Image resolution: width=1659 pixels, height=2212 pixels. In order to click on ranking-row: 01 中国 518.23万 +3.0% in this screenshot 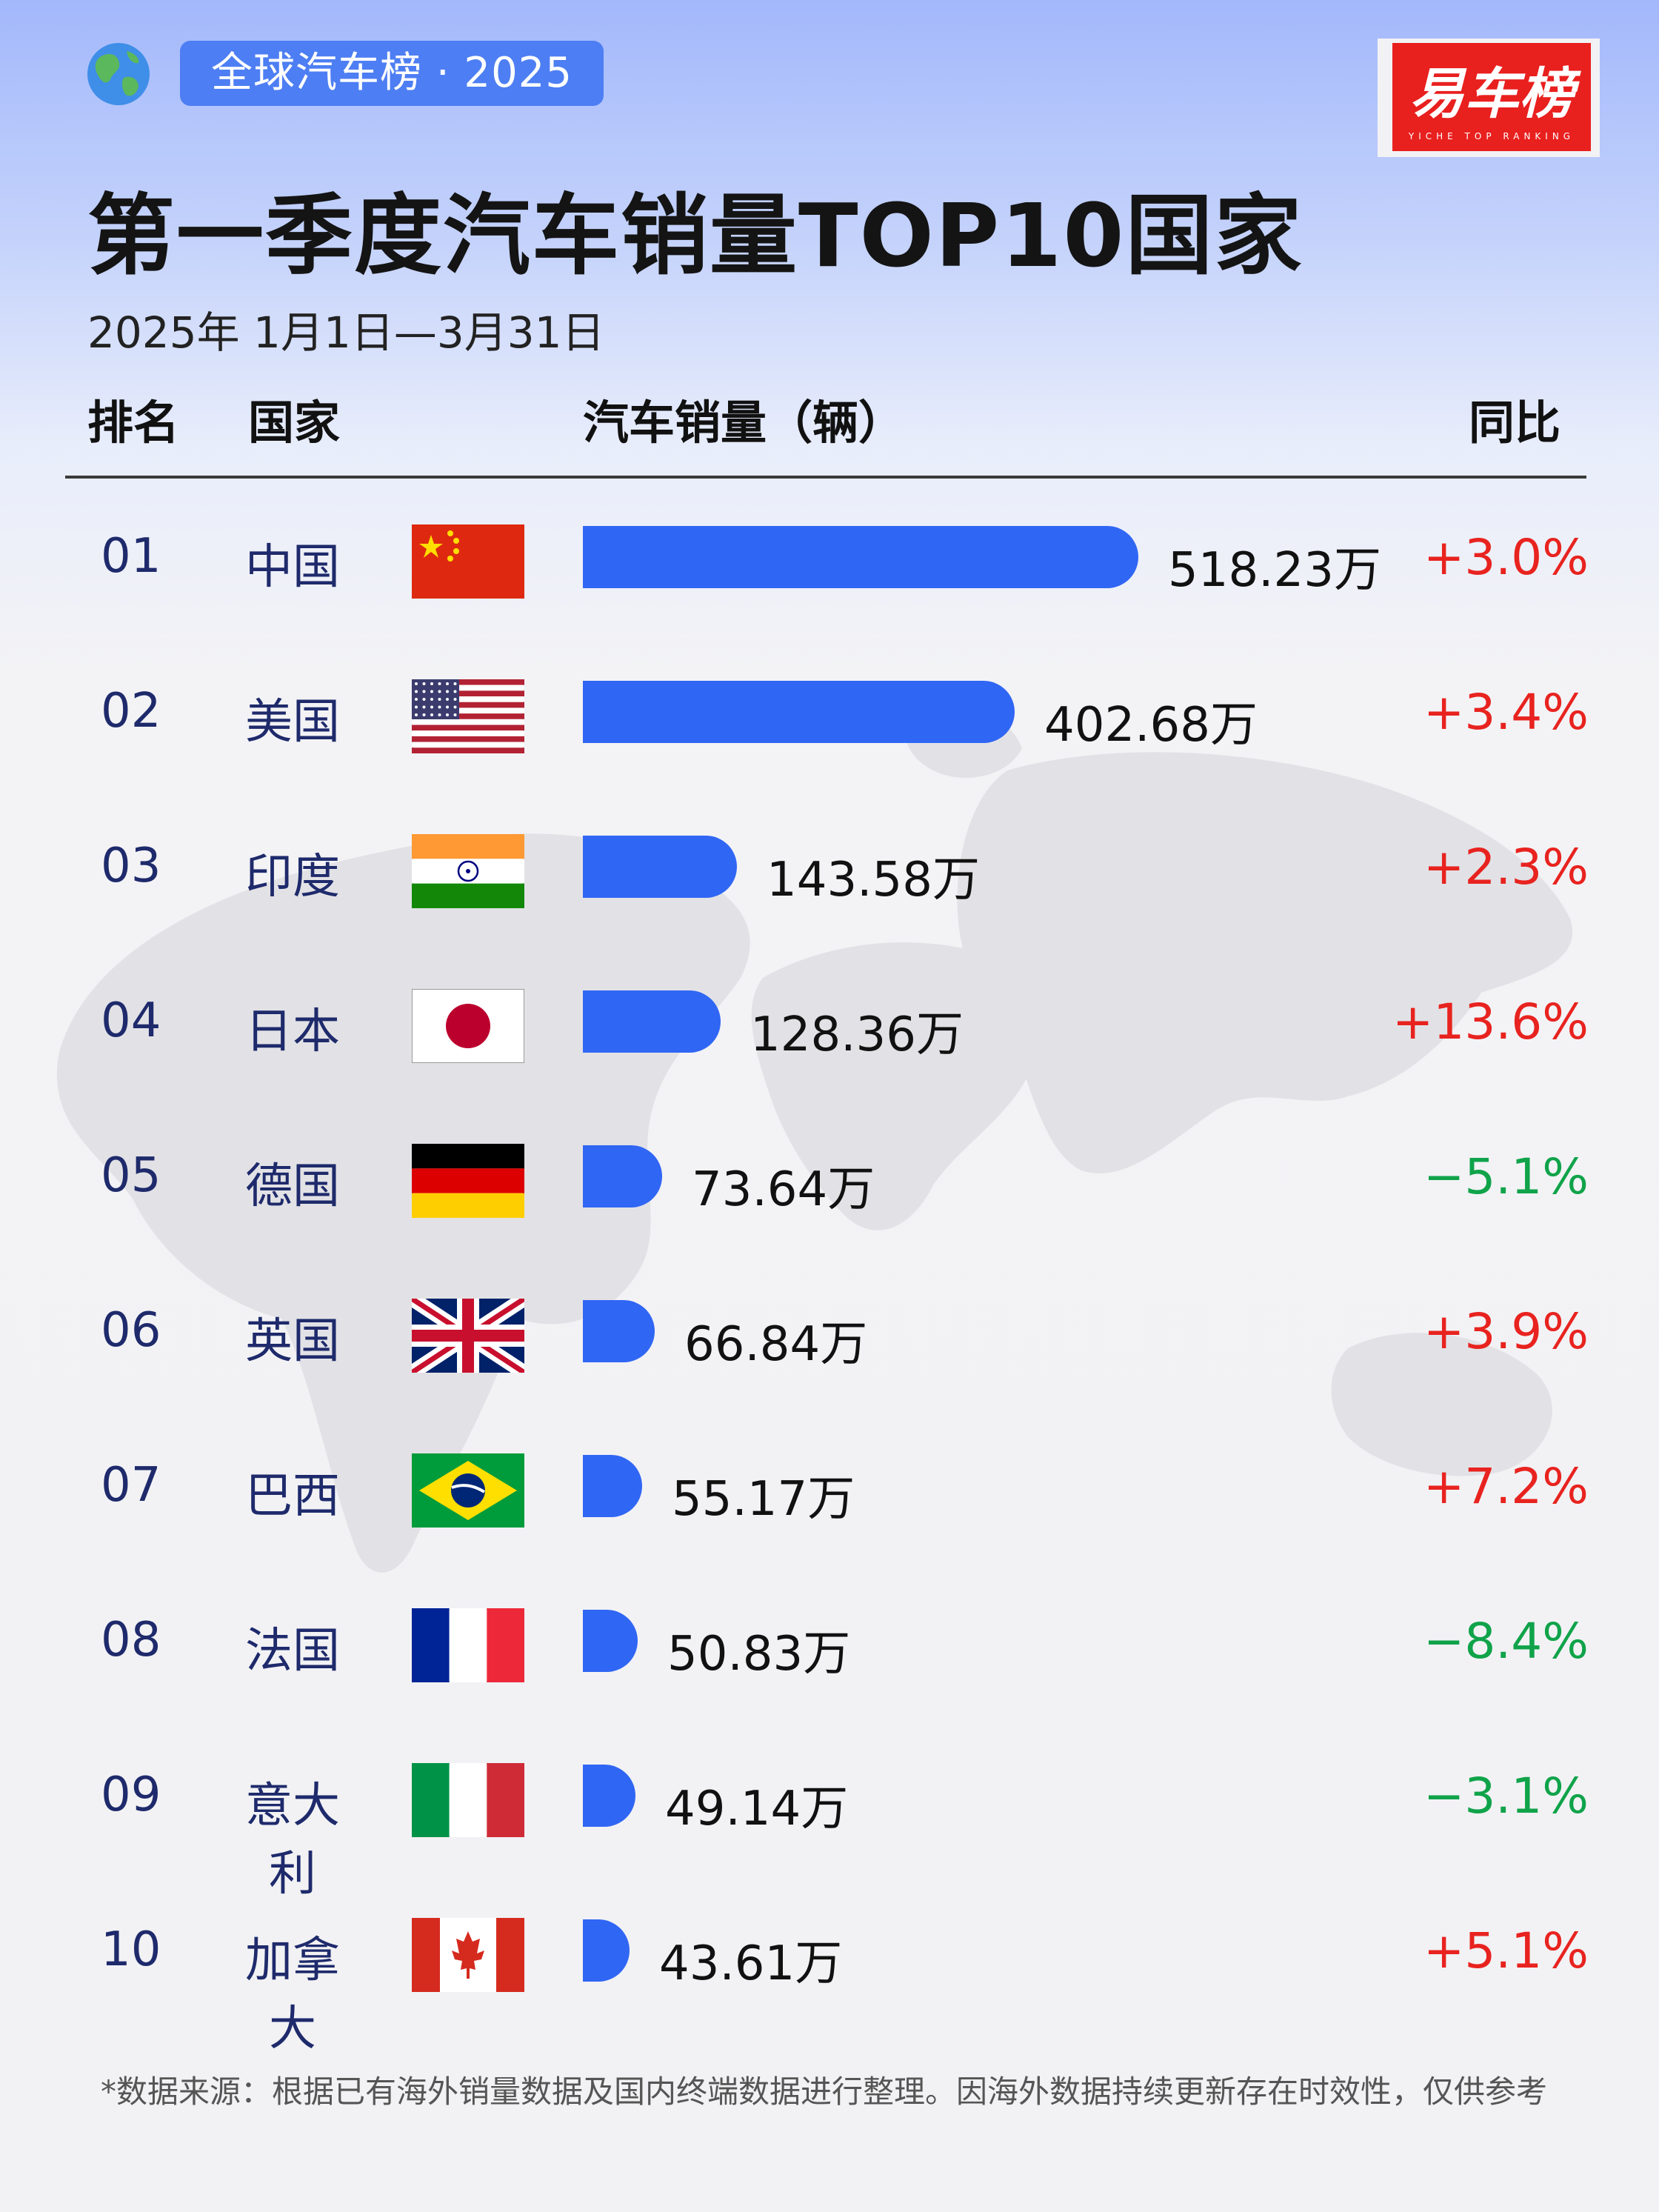, I will do `click(829, 566)`.